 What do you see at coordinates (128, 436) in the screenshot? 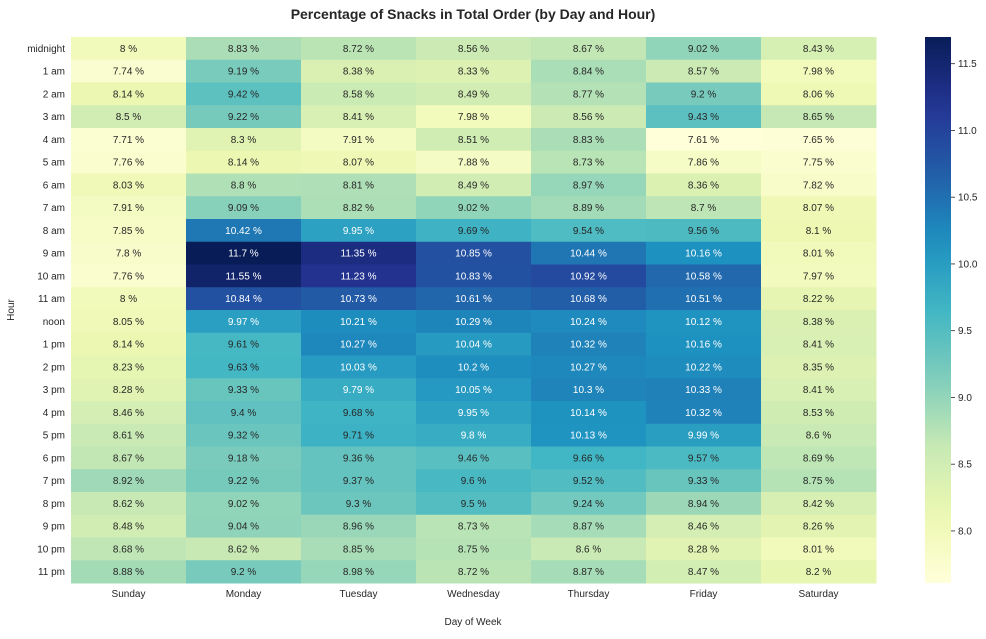
I see `cell-value-label: 8.61 %` at bounding box center [128, 436].